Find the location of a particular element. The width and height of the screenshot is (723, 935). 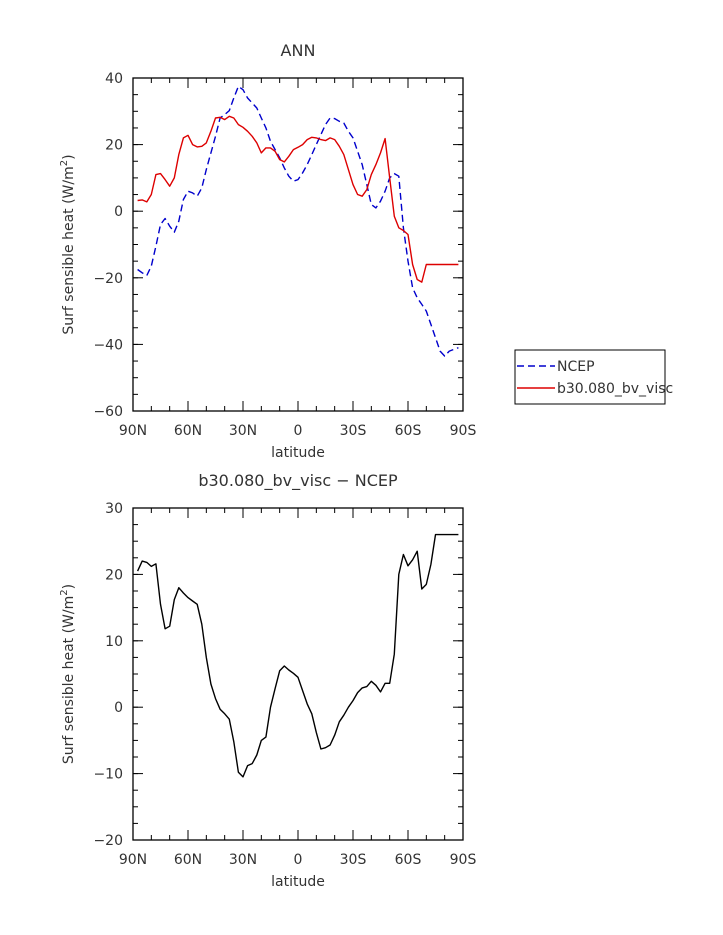

y-tick-label: −10 is located at coordinates (108, 775).